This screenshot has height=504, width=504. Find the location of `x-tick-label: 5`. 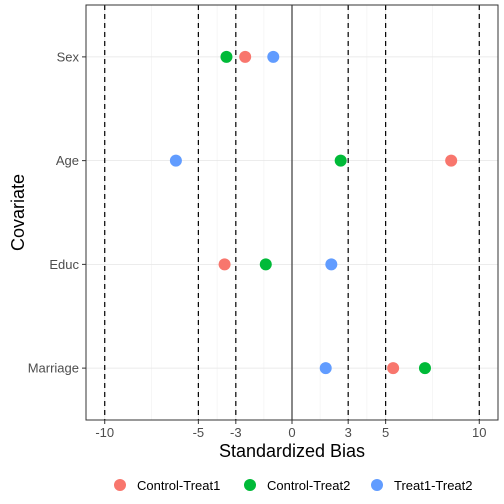

x-tick-label: 5 is located at coordinates (385, 432).